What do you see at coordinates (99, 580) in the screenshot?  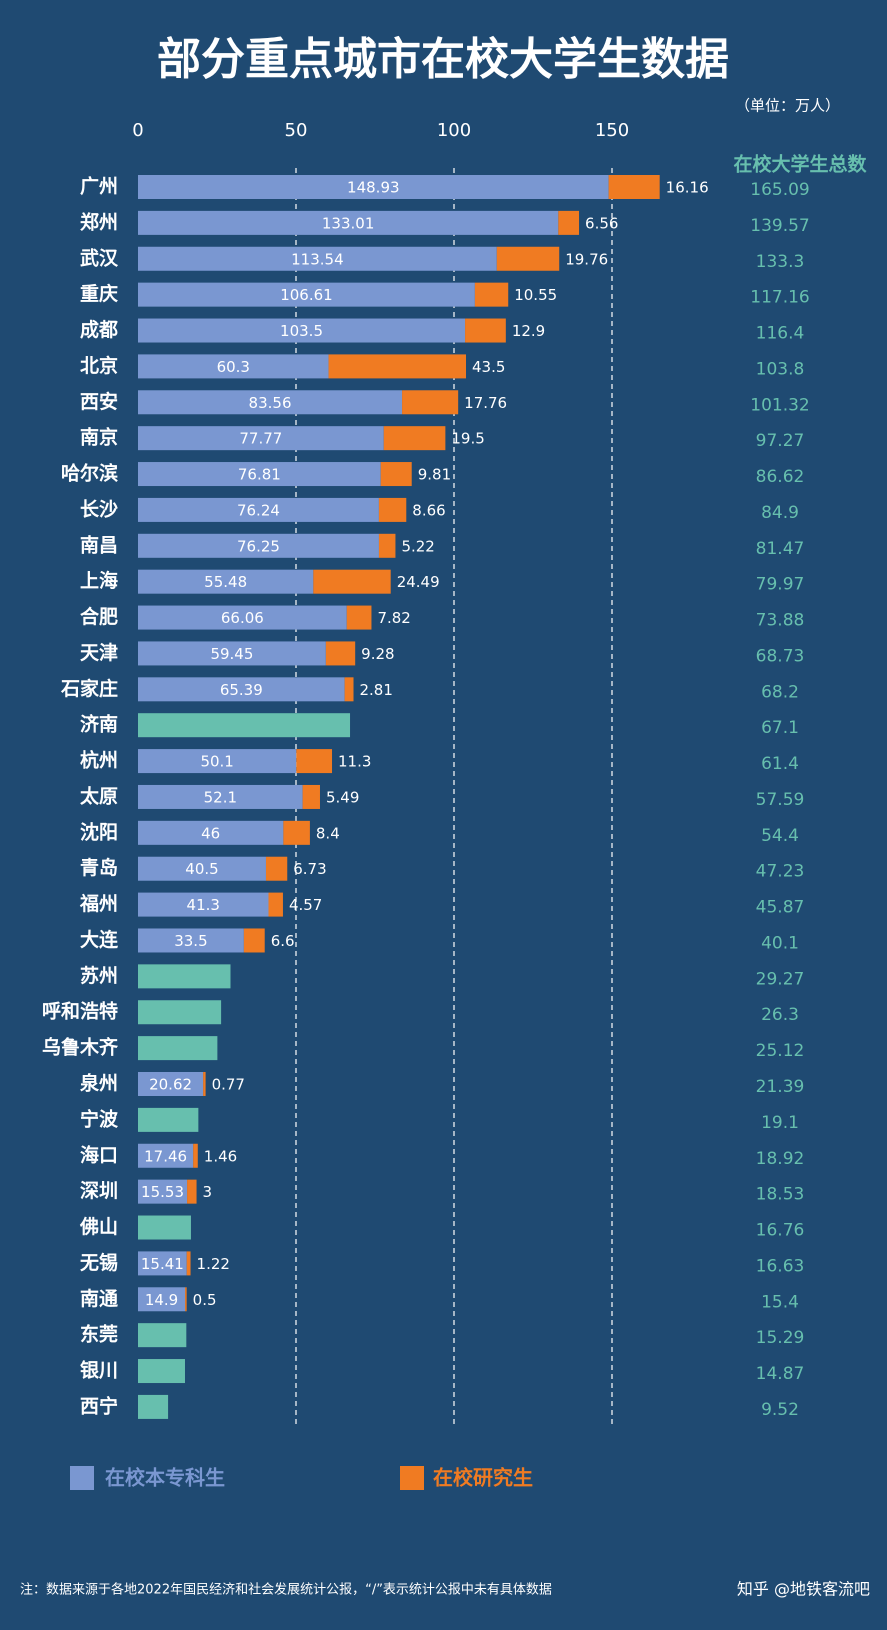 I see `y-tick-label: 上海` at bounding box center [99, 580].